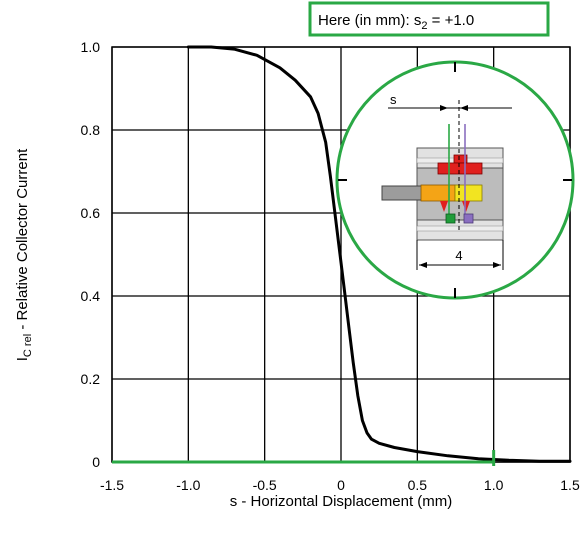  Describe the element at coordinates (494, 485) in the screenshot. I see `x-tick-label: 1.0` at that location.